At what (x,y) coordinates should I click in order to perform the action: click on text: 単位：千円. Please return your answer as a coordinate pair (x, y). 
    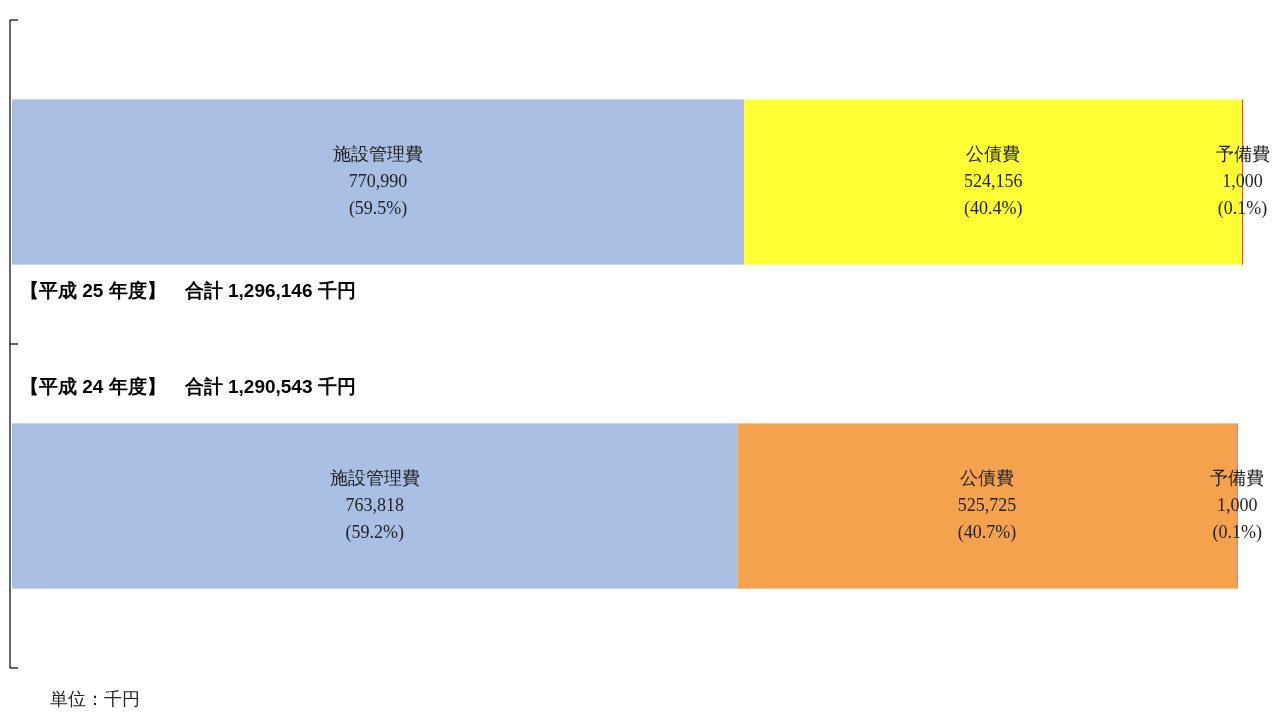
    Looking at the image, I should click on (95, 699).